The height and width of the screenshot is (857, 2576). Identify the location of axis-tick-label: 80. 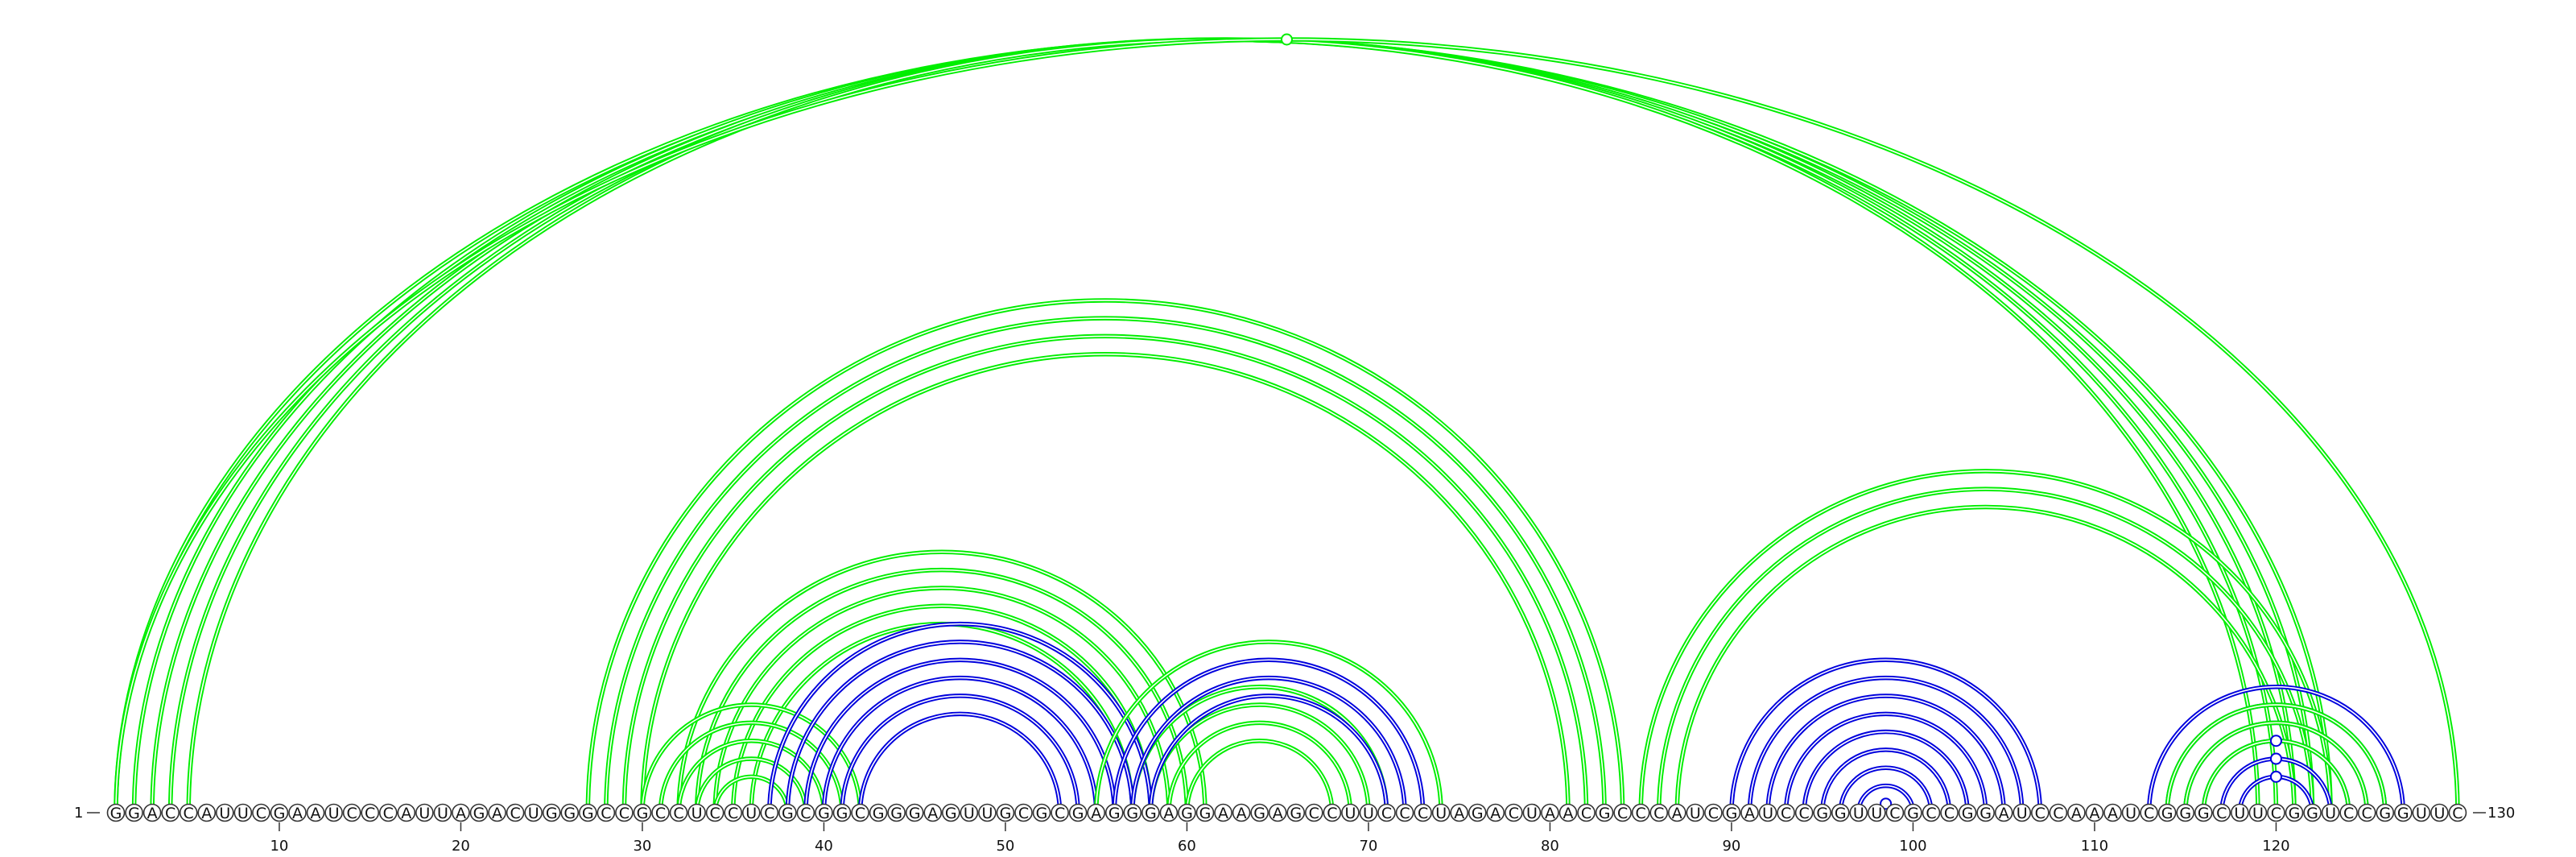
(1550, 846).